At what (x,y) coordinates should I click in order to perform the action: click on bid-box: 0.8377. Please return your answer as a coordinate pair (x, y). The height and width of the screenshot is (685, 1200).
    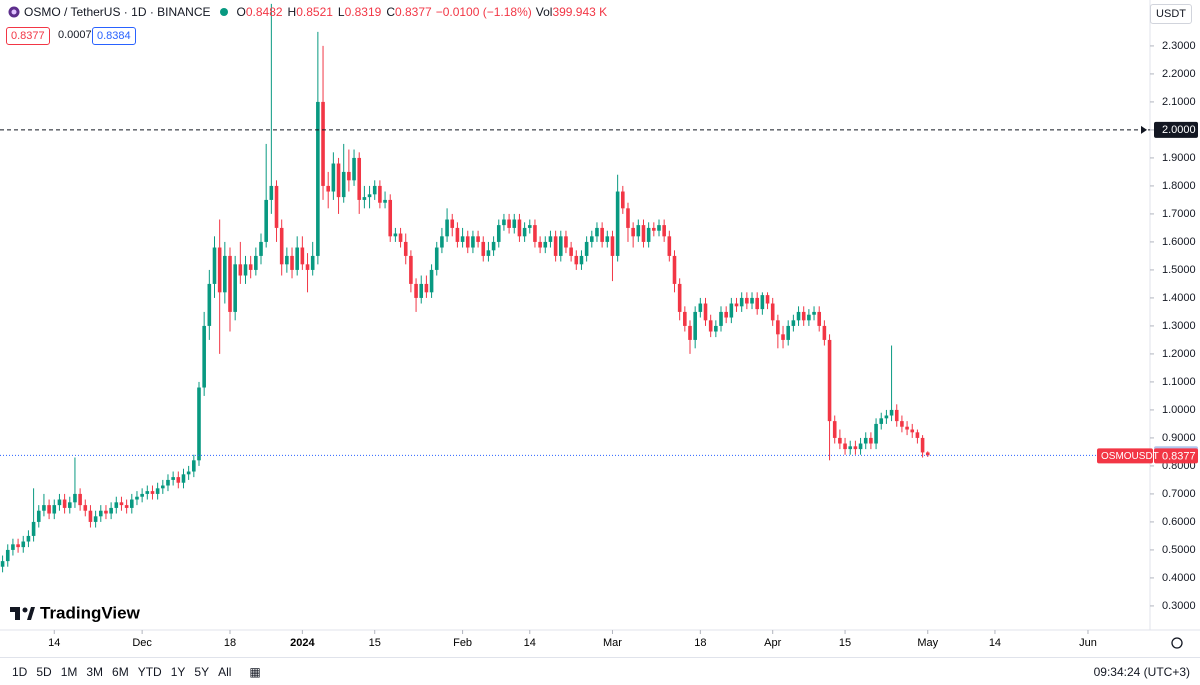
    Looking at the image, I should click on (28, 36).